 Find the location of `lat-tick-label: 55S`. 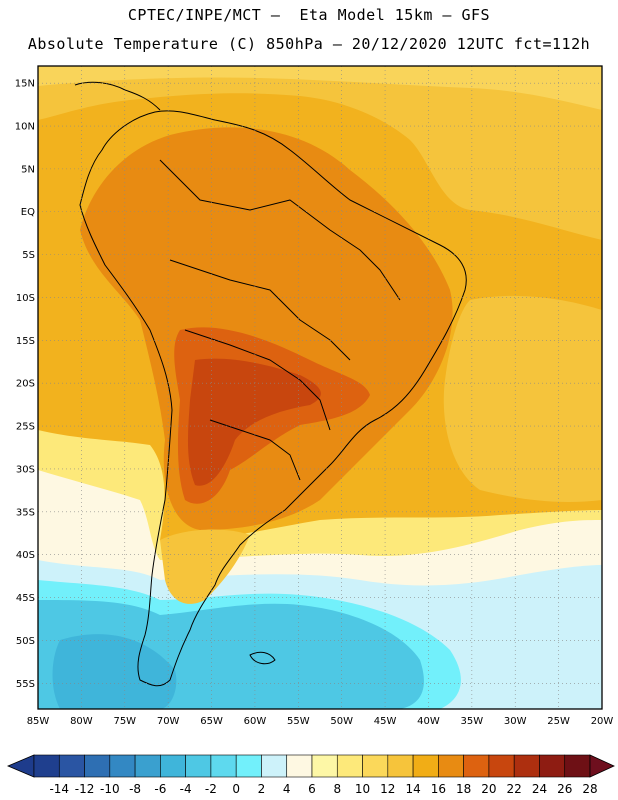

lat-tick-label: 55S is located at coordinates (25, 684).